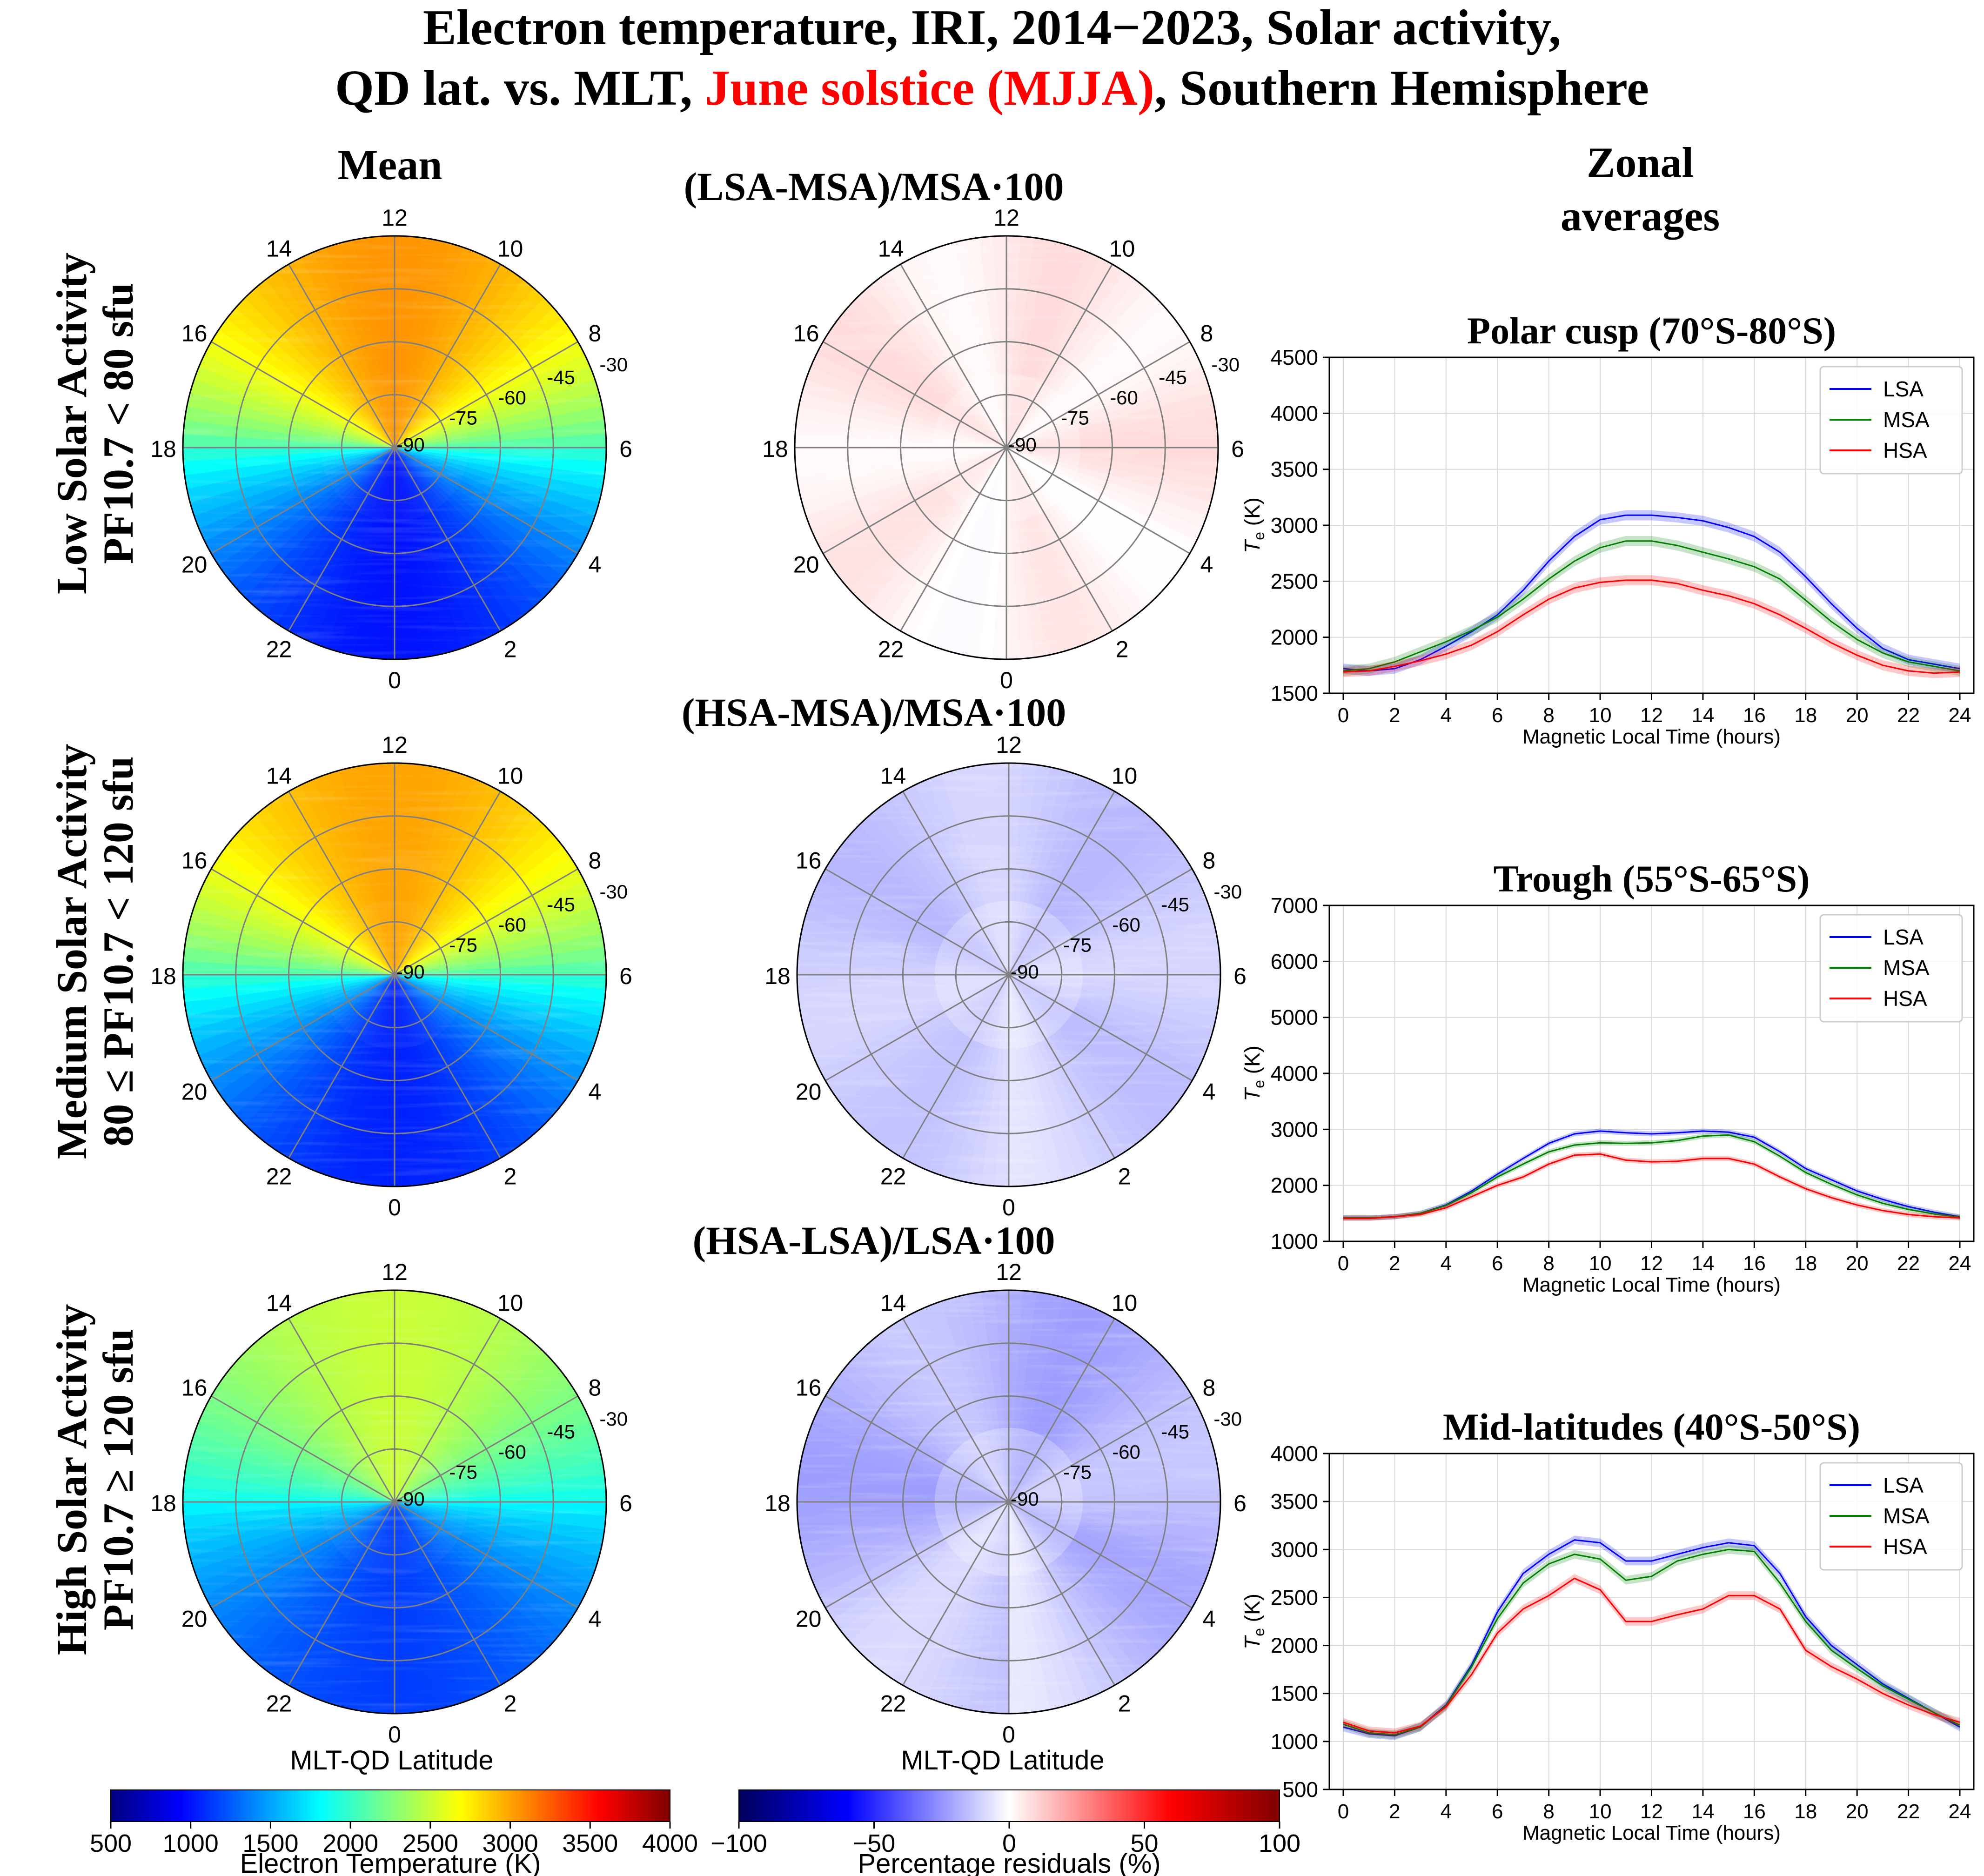 The image size is (1984, 1876). Describe the element at coordinates (1447, 1811) in the screenshot. I see `chart-x-tick-label: 4` at that location.